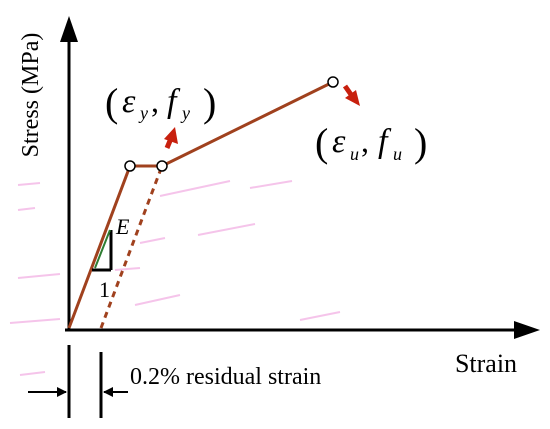 This screenshot has height=429, width=550. What do you see at coordinates (160, 102) in the screenshot?
I see `yield-point-label: ( ε y , f y )` at bounding box center [160, 102].